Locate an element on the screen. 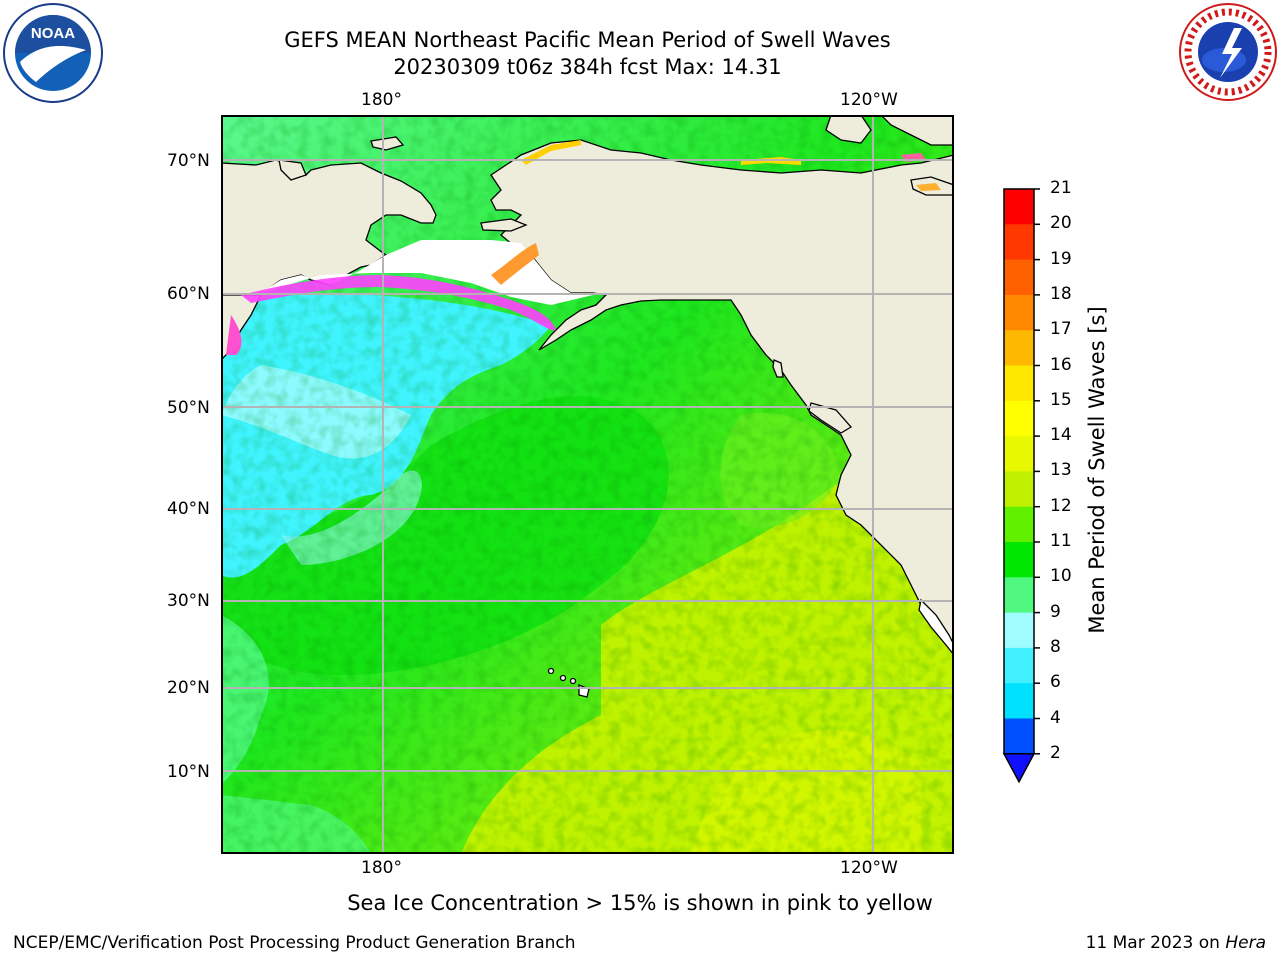  ice-covered-white-area is located at coordinates (424, 272).